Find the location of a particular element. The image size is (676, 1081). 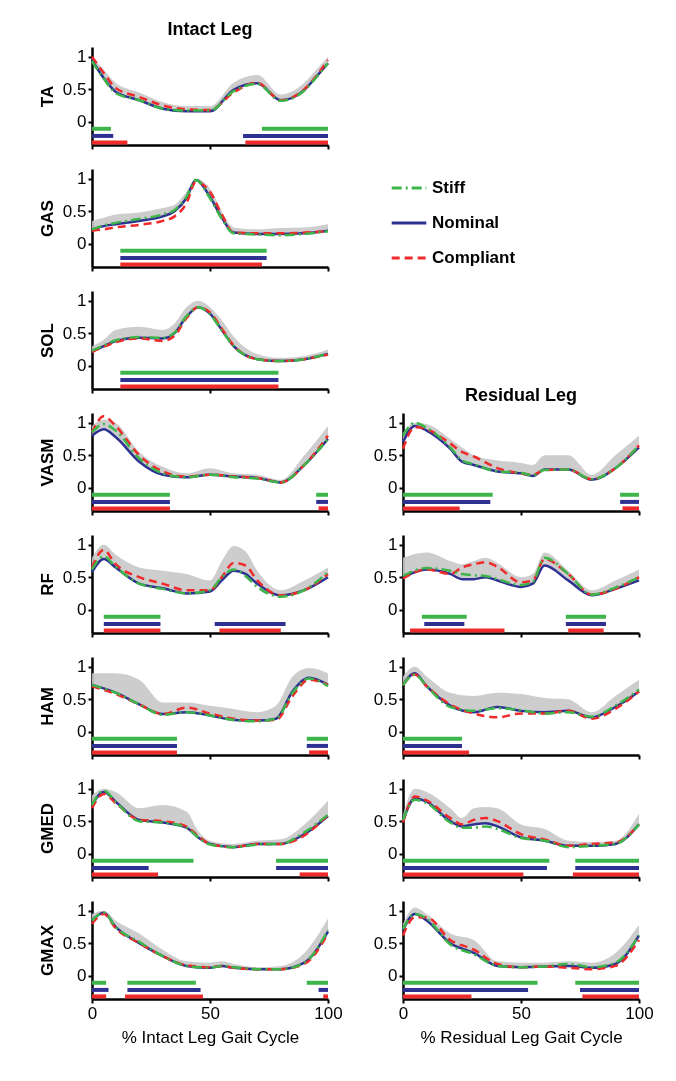

y-axis-title: SOL is located at coordinates (47, 340).